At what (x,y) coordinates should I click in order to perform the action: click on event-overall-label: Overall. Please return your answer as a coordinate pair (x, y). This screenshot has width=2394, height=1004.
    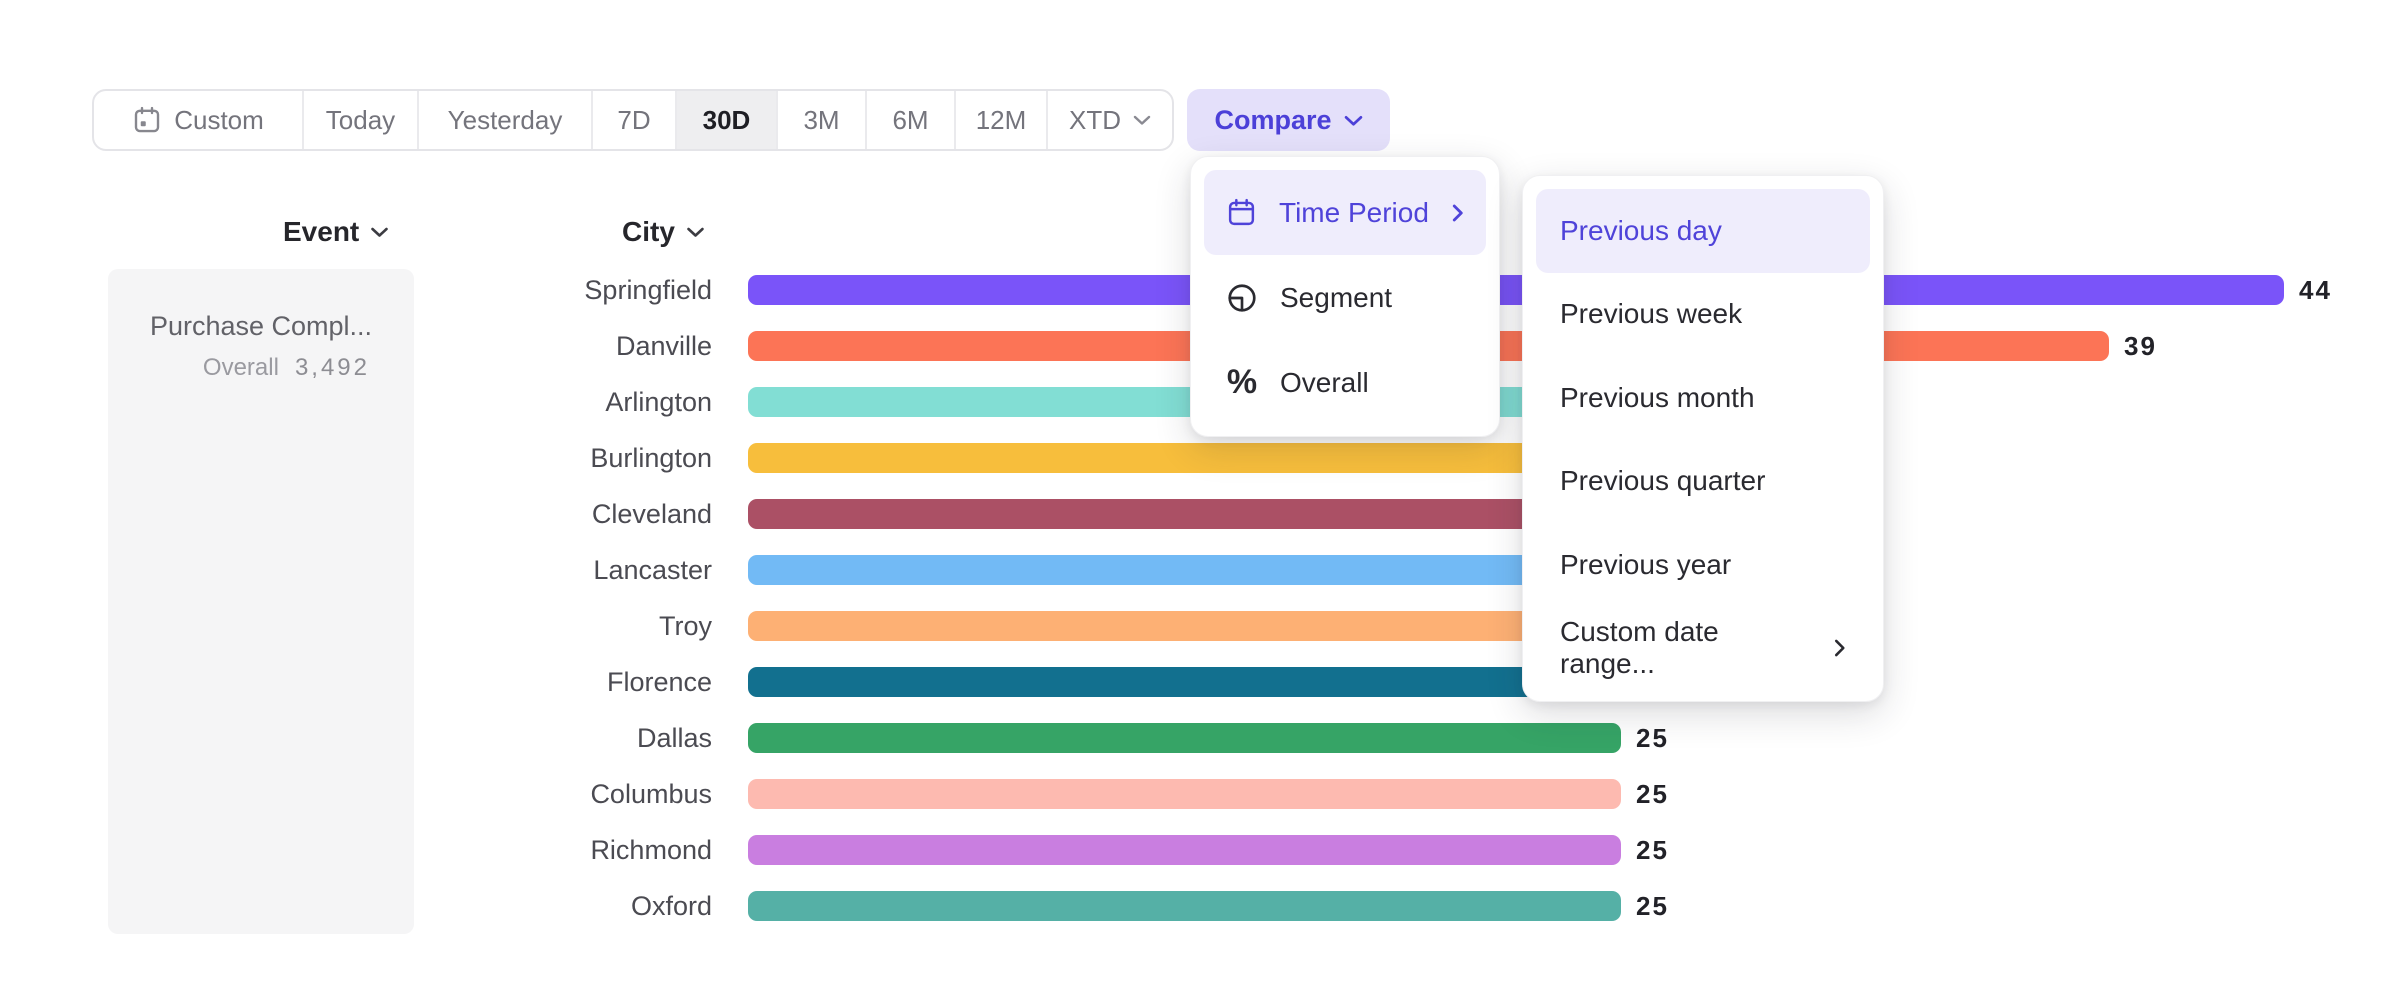
    Looking at the image, I should click on (240, 367).